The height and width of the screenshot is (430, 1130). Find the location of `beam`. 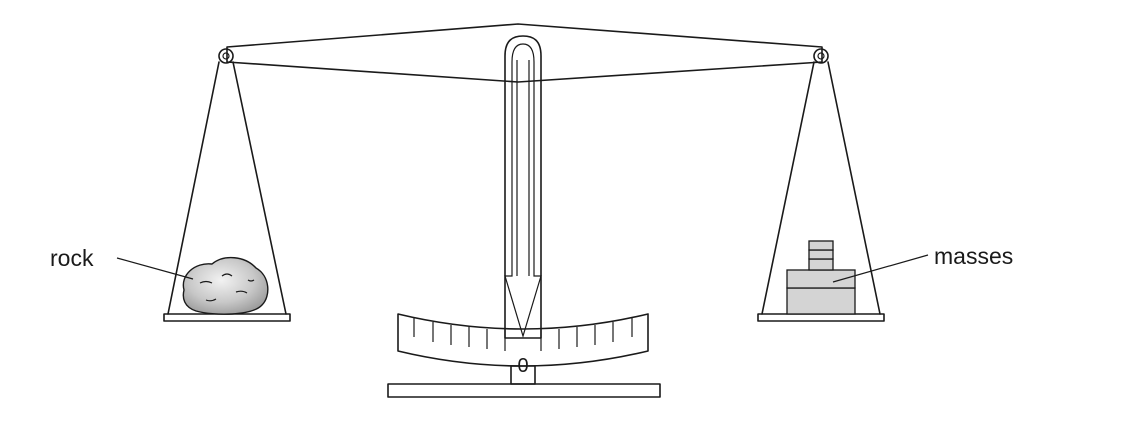

beam is located at coordinates (523, 53).